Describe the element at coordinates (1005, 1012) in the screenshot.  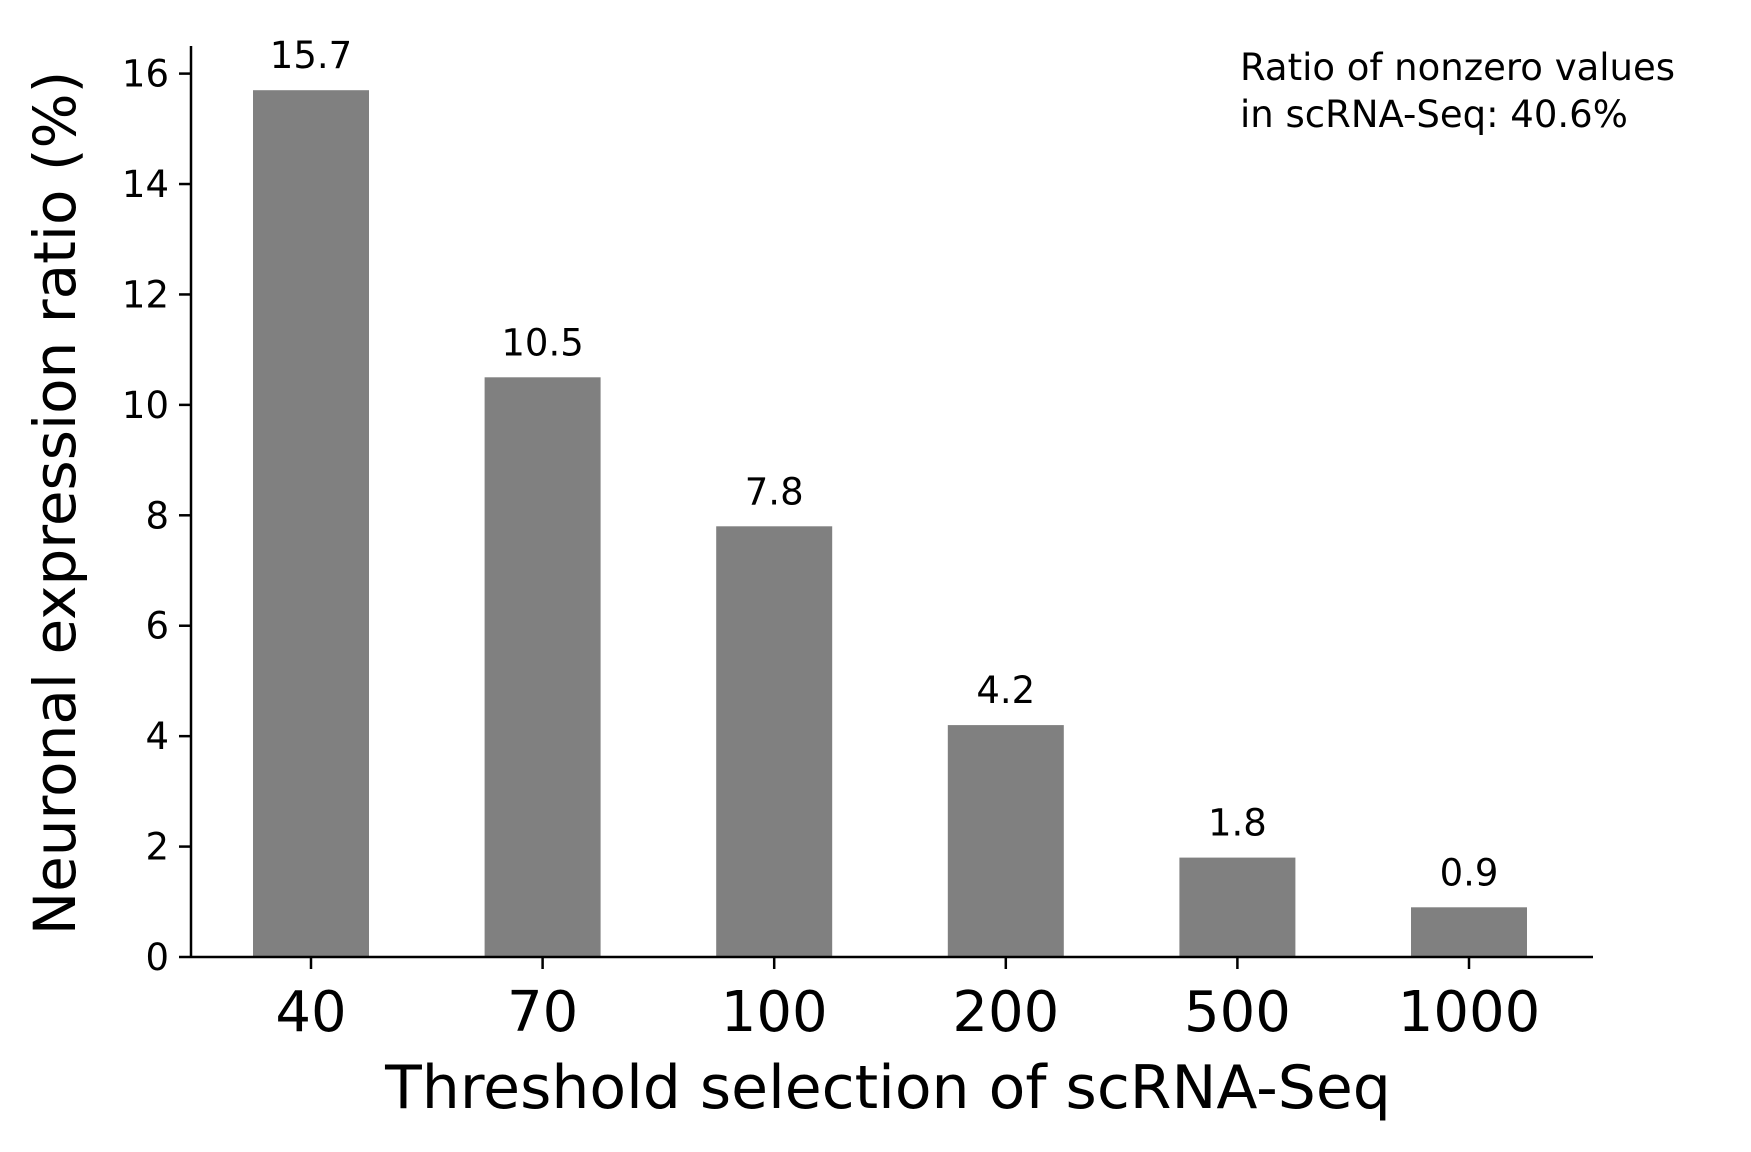
I see `x-tick-label: 200` at that location.